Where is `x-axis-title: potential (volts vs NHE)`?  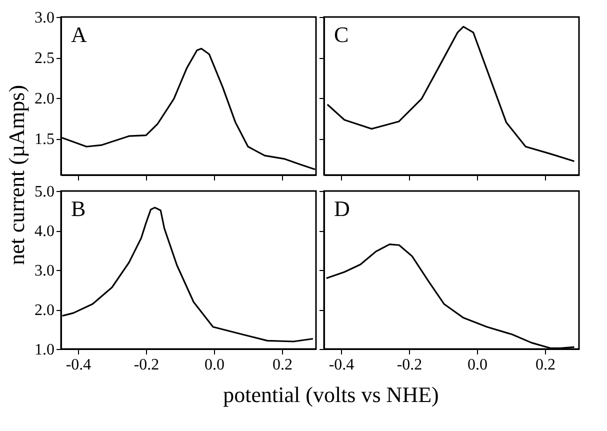
x-axis-title: potential (volts vs NHE) is located at coordinates (331, 394).